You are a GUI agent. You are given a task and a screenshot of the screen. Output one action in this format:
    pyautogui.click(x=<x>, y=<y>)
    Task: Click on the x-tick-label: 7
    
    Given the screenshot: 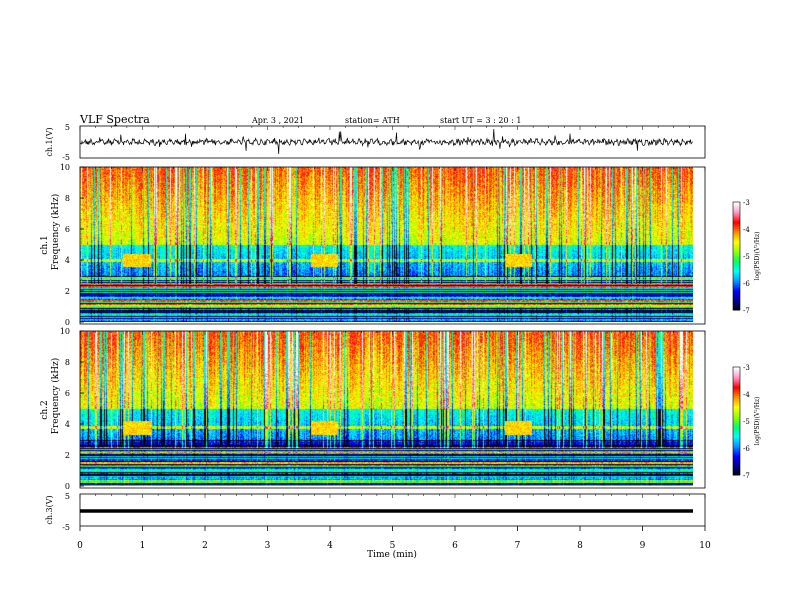 What is the action you would take?
    pyautogui.click(x=518, y=546)
    